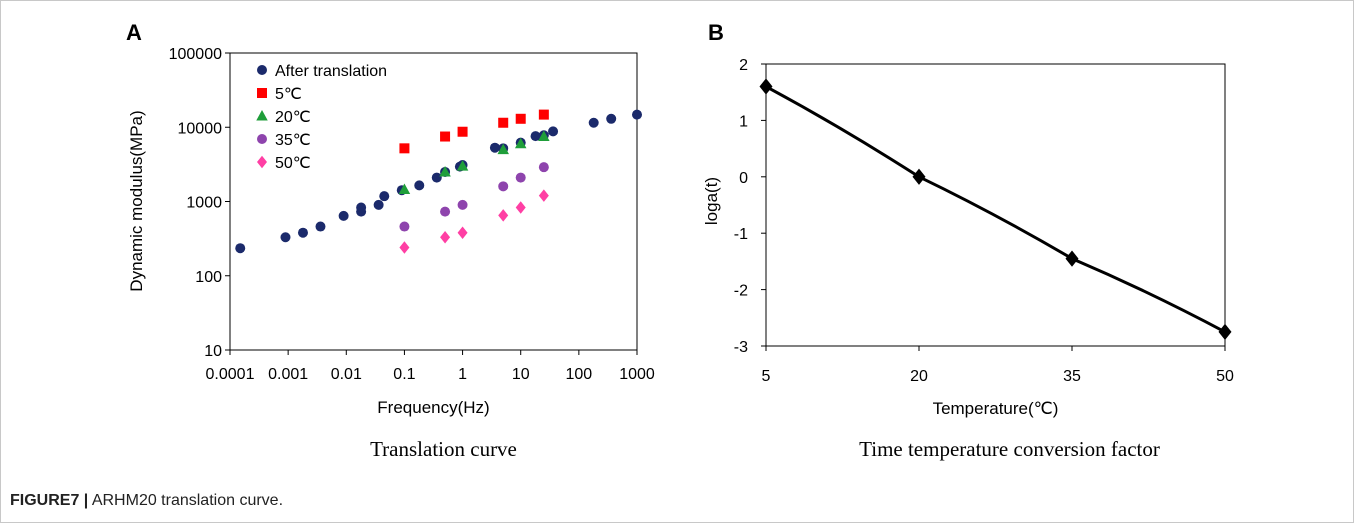 Image resolution: width=1356 pixels, height=525 pixels. What do you see at coordinates (293, 117) in the screenshot?
I see `legend-label-a: 20℃` at bounding box center [293, 117].